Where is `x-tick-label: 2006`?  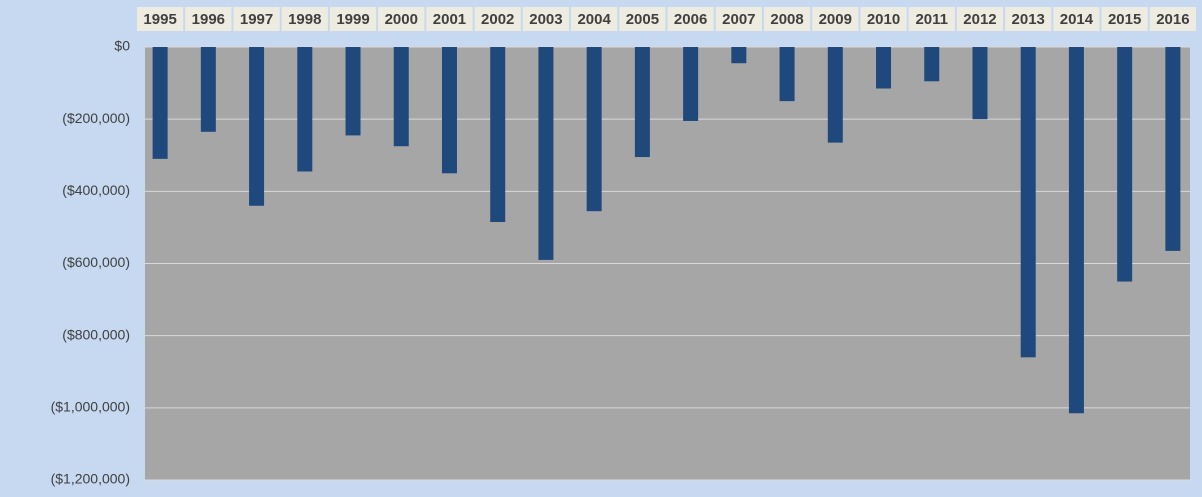
x-tick-label: 2006 is located at coordinates (690, 19).